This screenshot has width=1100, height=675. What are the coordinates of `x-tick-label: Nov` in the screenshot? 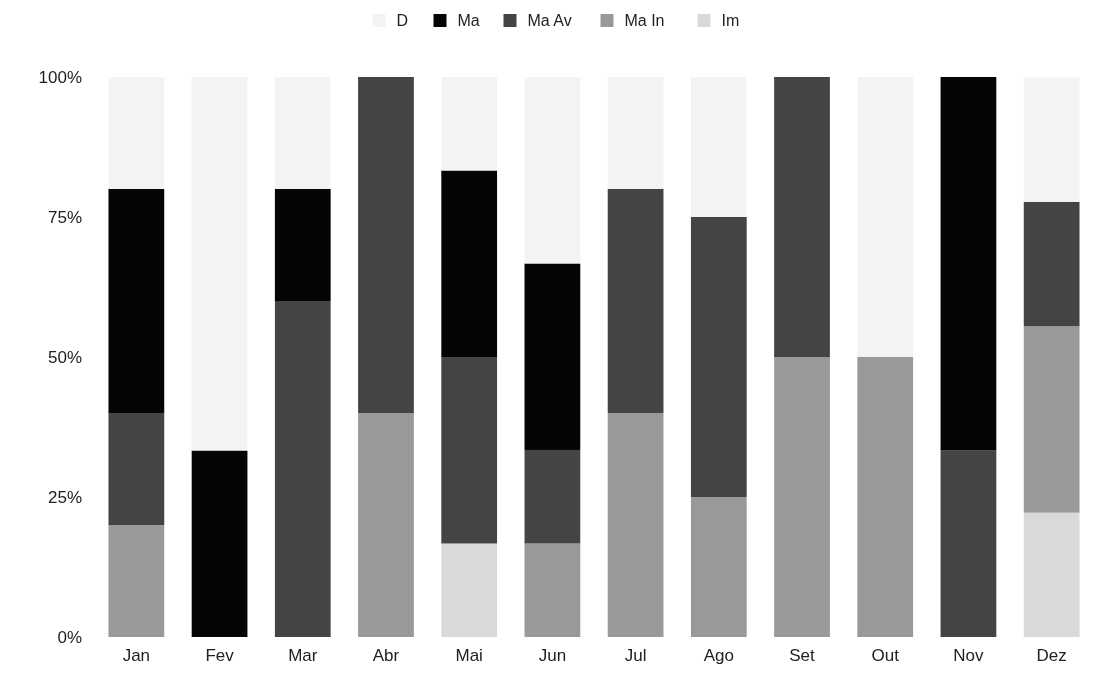 It's located at (969, 655).